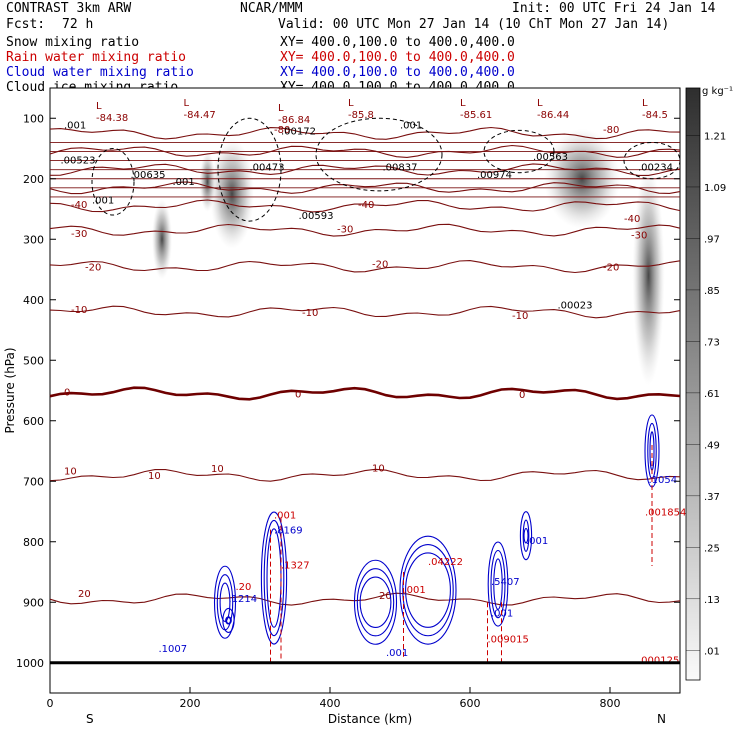 The height and width of the screenshot is (740, 740). What do you see at coordinates (33, 239) in the screenshot?
I see `y-tick-label: 300` at bounding box center [33, 239].